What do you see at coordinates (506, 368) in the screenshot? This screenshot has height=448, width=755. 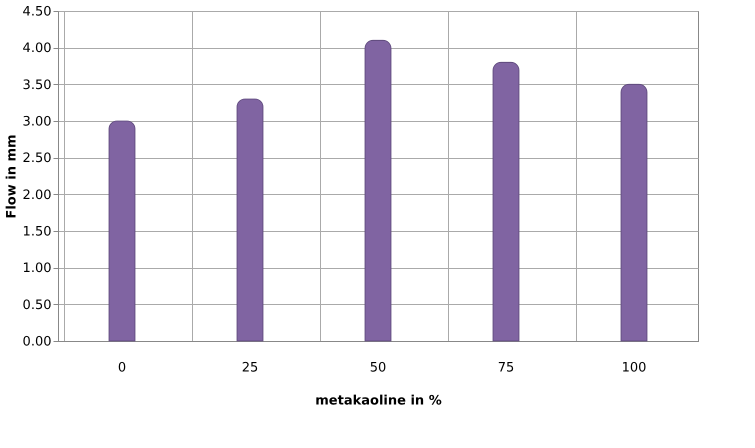 I see `x-tick-label: 75` at bounding box center [506, 368].